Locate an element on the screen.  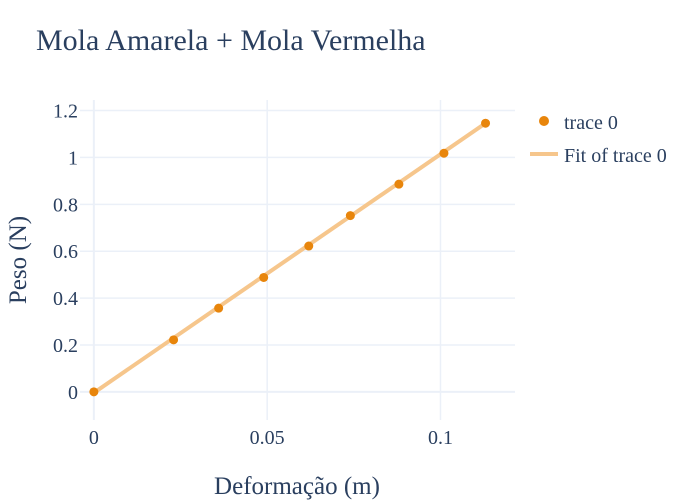
legend: trace 0 Fit of trace 0 is located at coordinates (598, 139).